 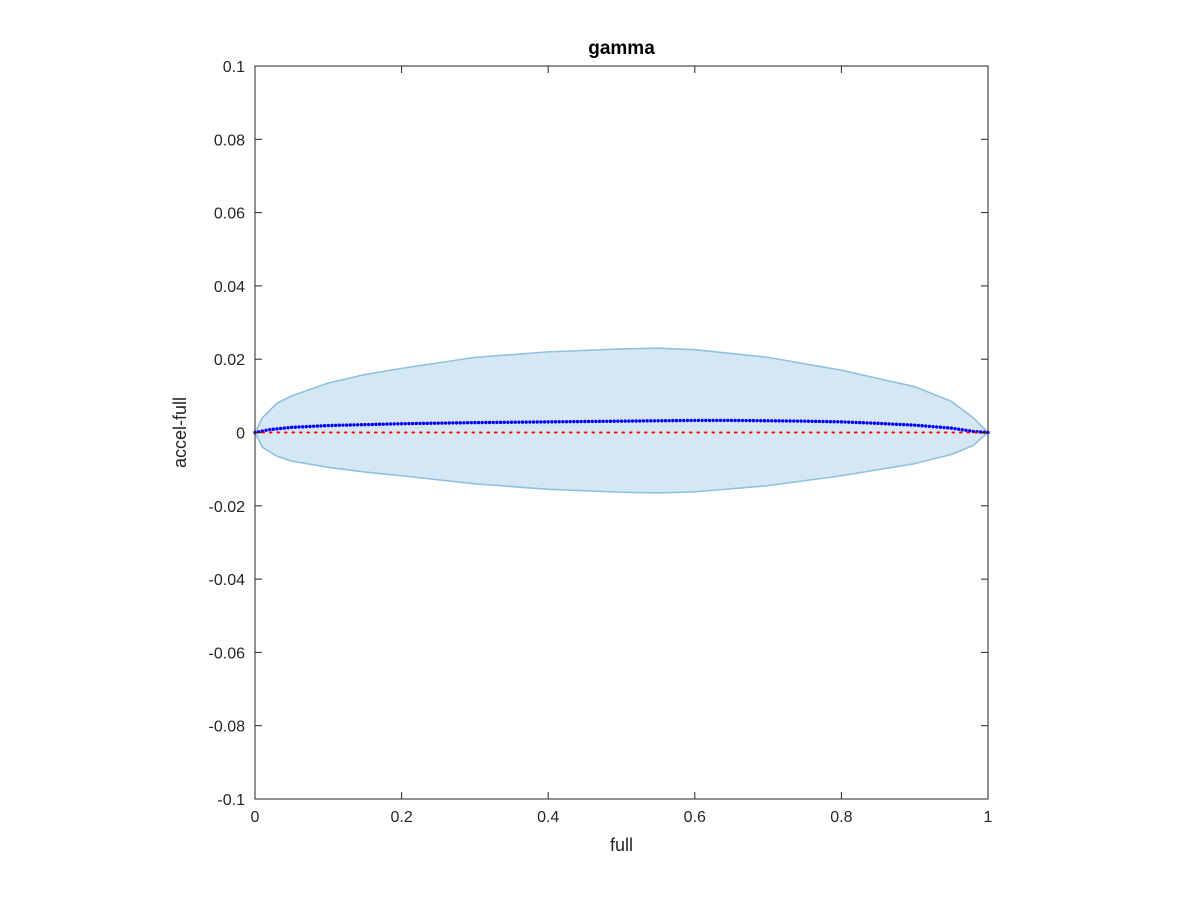 What do you see at coordinates (695, 817) in the screenshot?
I see `x-tick-label: 0.6` at bounding box center [695, 817].